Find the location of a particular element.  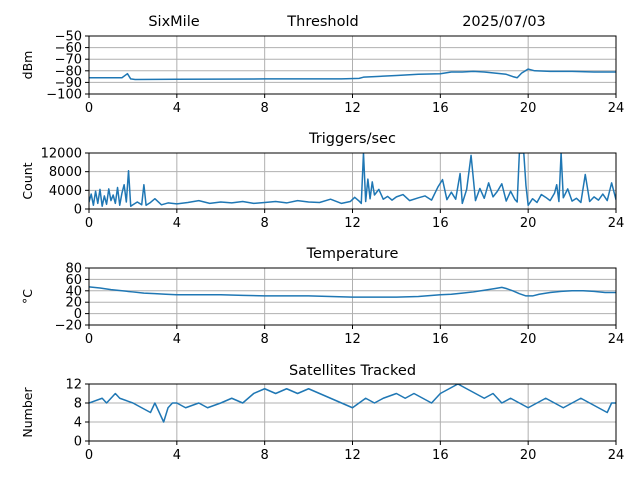

triggers-xtick-label: 20 is located at coordinates (528, 223).